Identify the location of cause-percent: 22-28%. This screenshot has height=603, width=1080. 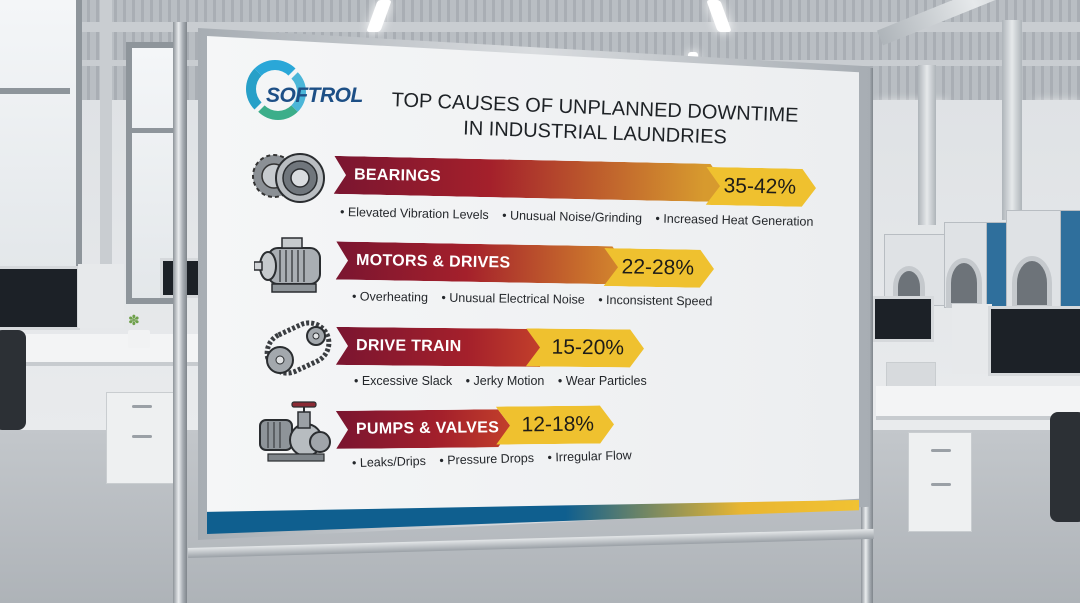
(658, 267).